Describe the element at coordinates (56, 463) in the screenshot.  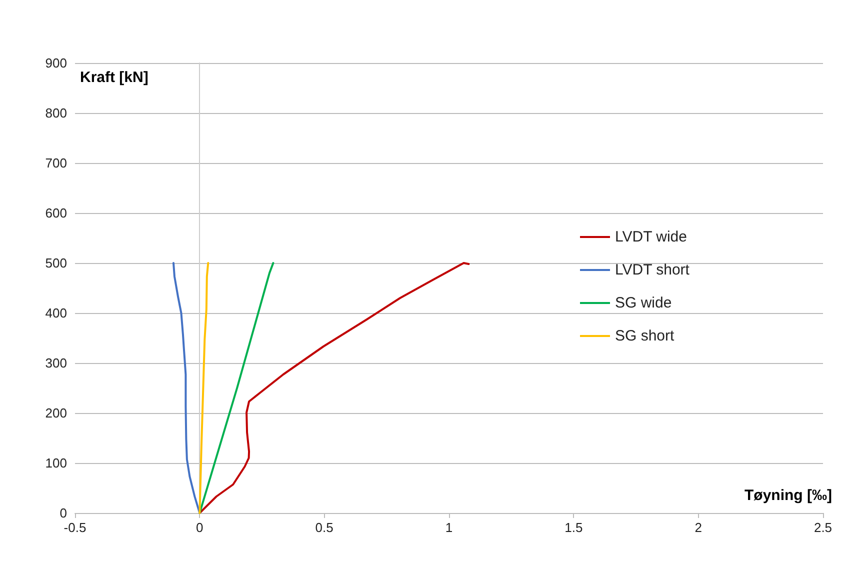
I see `y-tick-label: 100` at that location.